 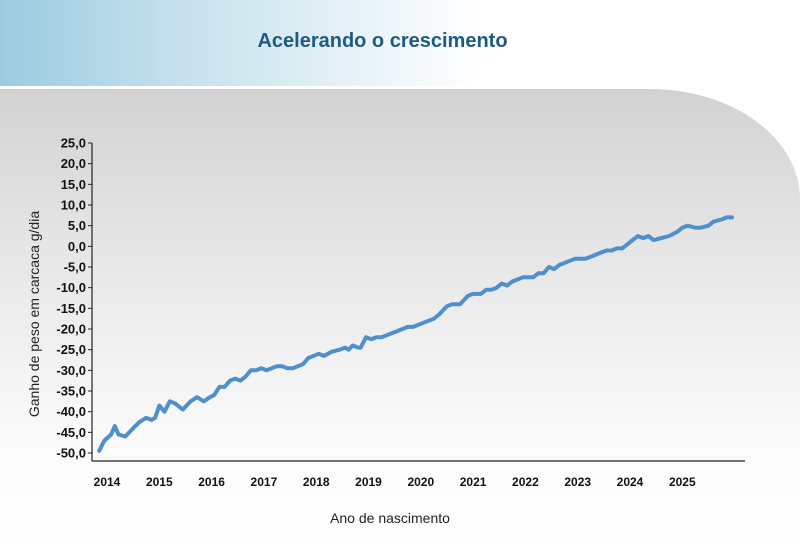 I want to click on y-tick-label: 25,0, so click(x=73, y=143).